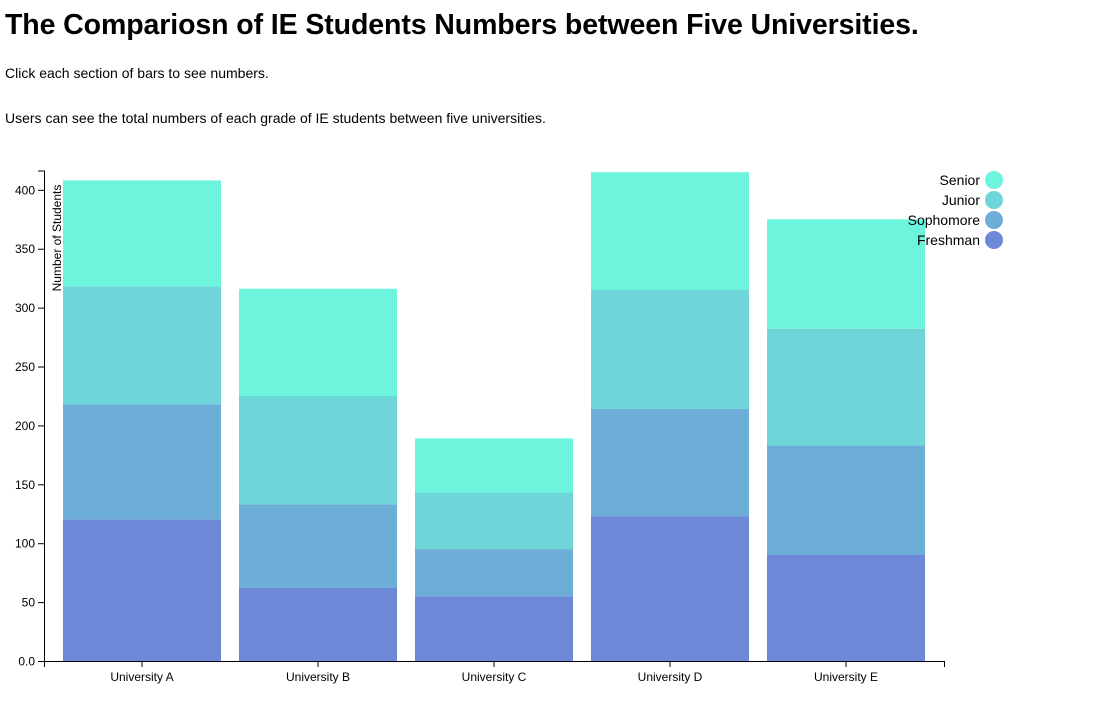  What do you see at coordinates (994, 240) in the screenshot?
I see `legend-swatch-freshman` at bounding box center [994, 240].